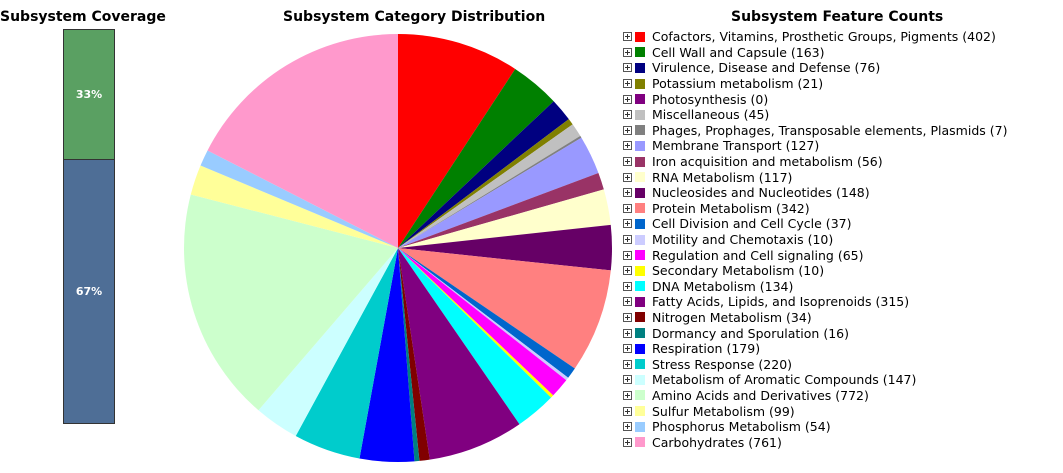 The width and height of the screenshot is (1063, 473). Describe the element at coordinates (802, 146) in the screenshot. I see `legend-count: 127` at that location.